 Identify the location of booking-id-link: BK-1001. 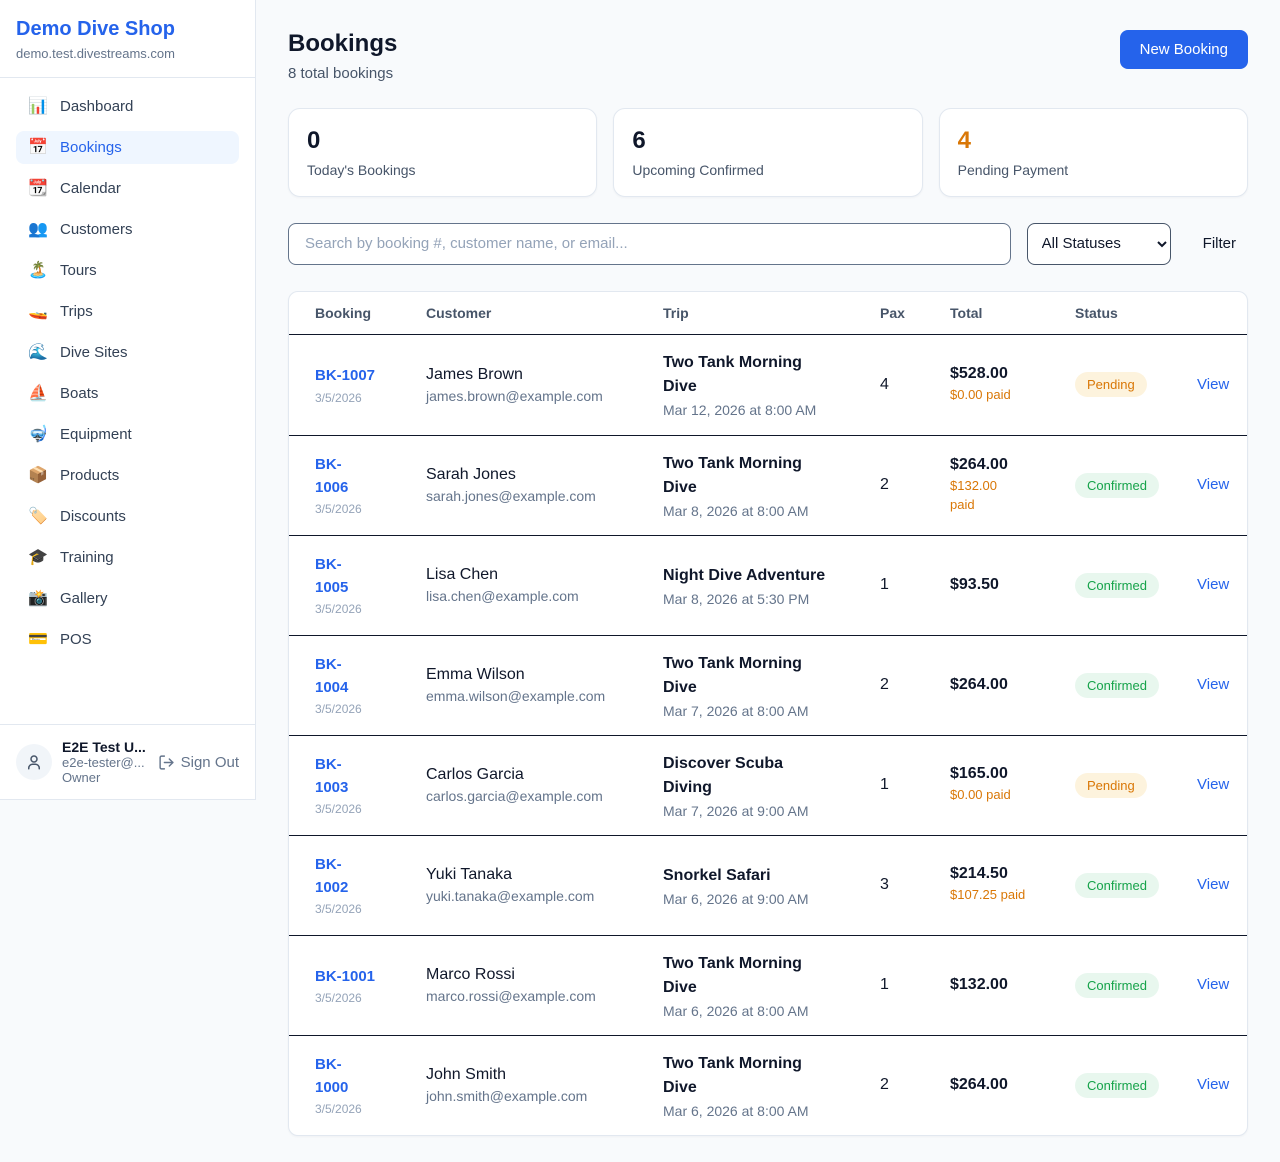
(345, 976).